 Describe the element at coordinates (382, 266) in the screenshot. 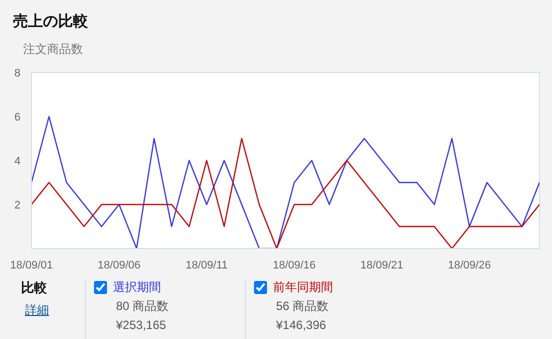

I see `x-tick-label: 18/09/21` at that location.